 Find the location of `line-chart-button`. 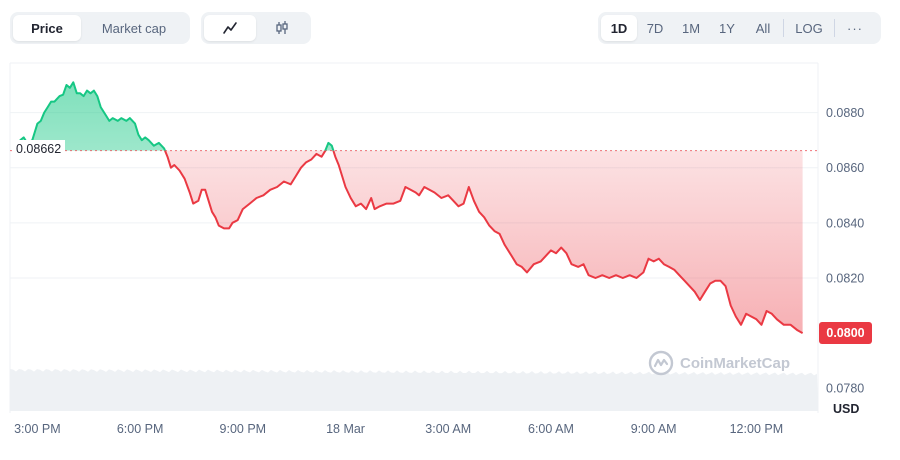

line-chart-button is located at coordinates (230, 28).